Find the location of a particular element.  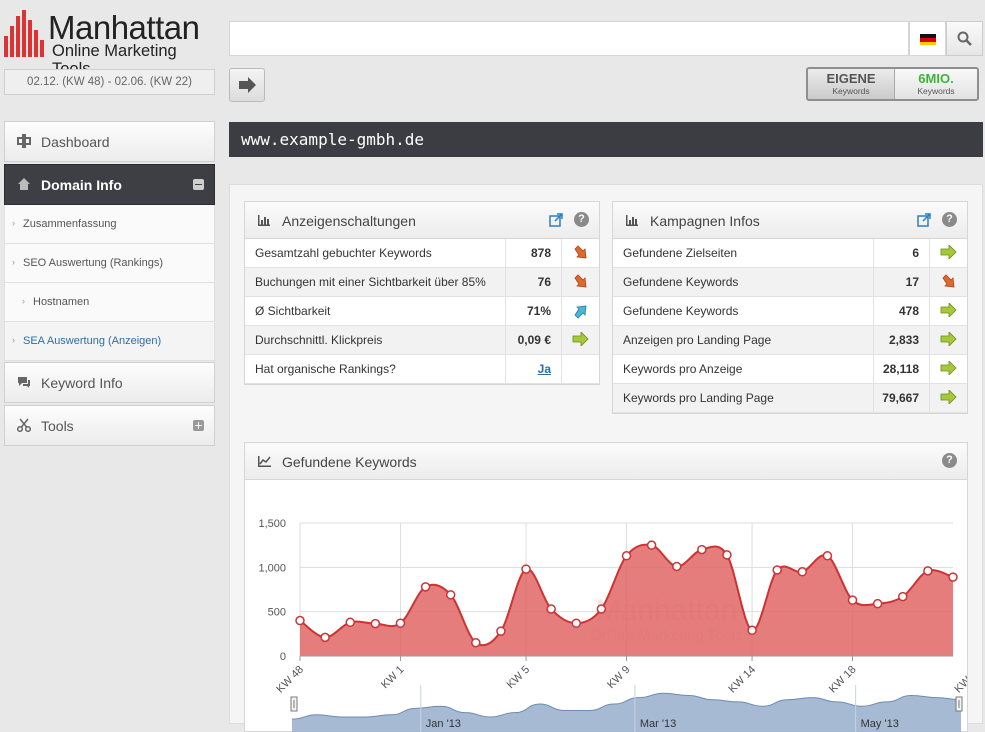

panel-title: Anzeigenschaltungen is located at coordinates (349, 221).